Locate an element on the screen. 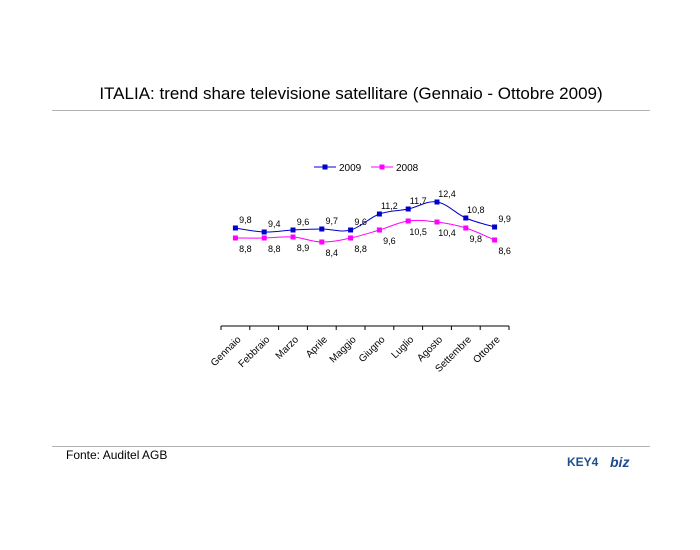 This screenshot has height=550, width=700. data-point-2009-ottobre is located at coordinates (495, 227).